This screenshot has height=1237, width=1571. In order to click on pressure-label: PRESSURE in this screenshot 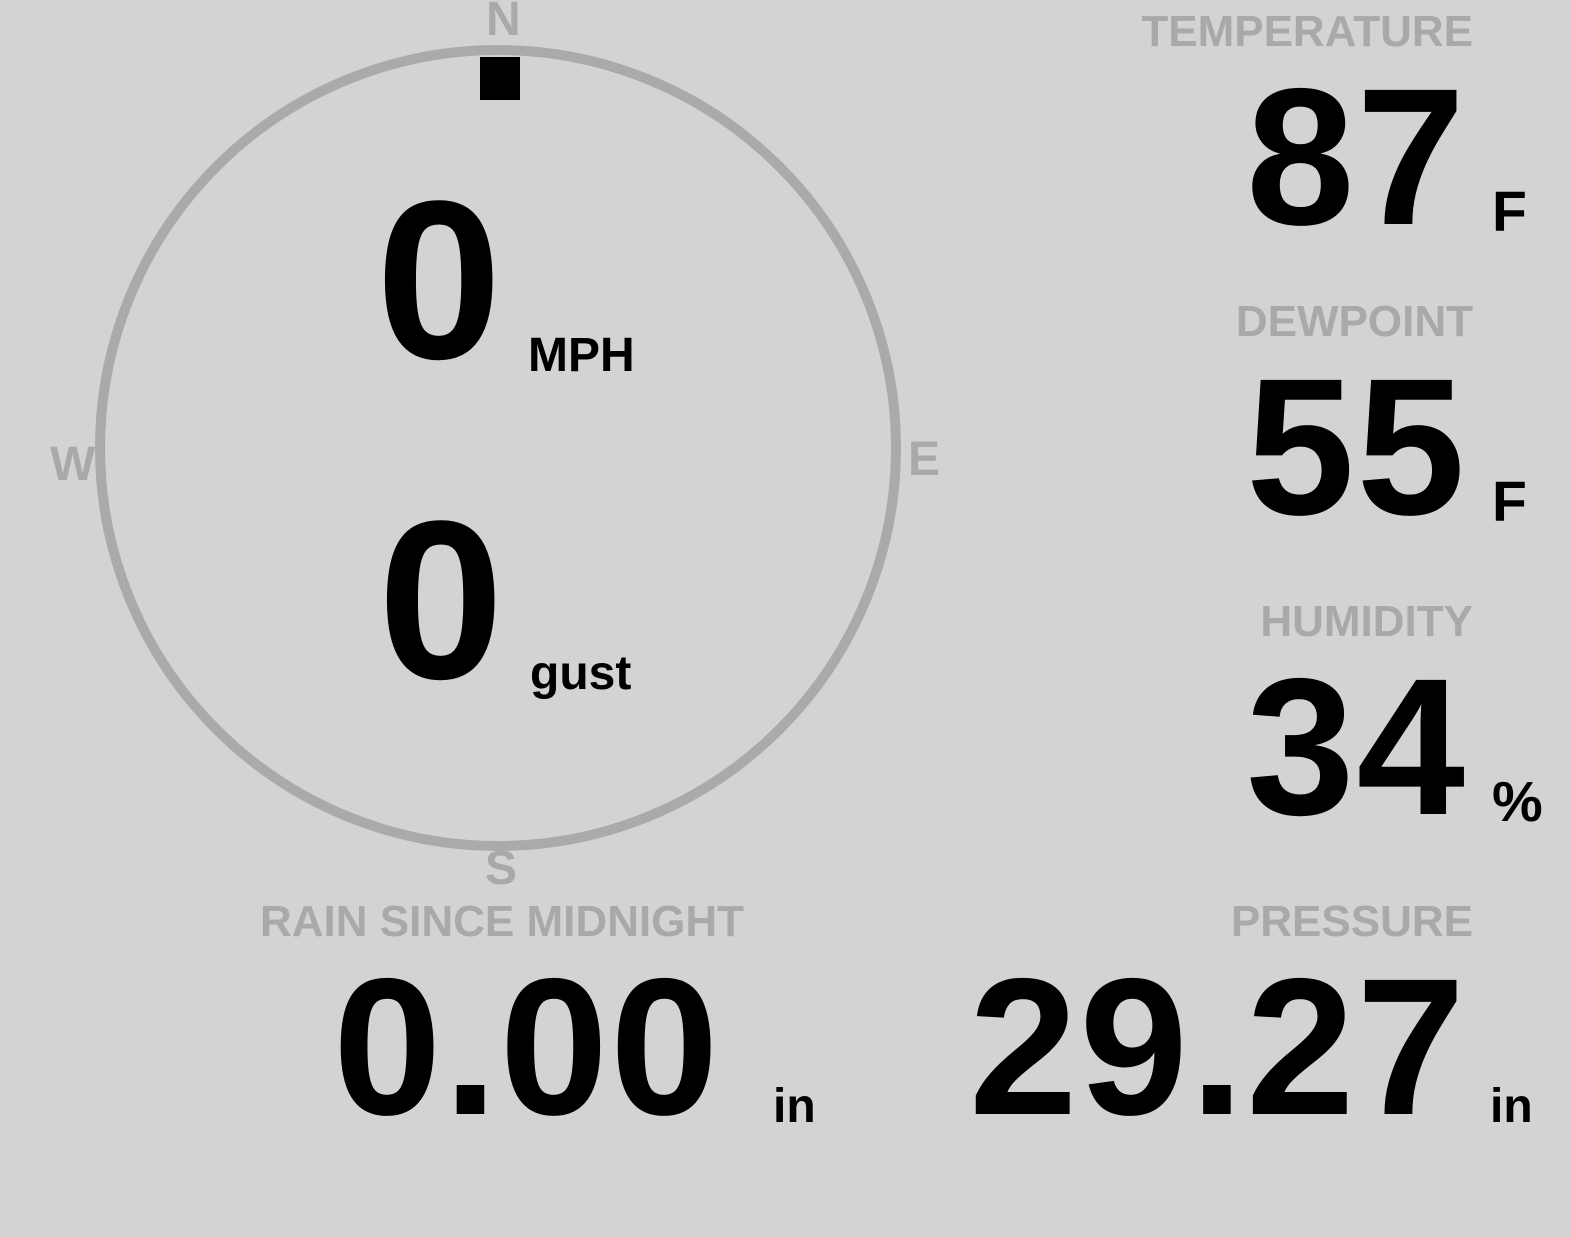, I will do `click(1351, 921)`.